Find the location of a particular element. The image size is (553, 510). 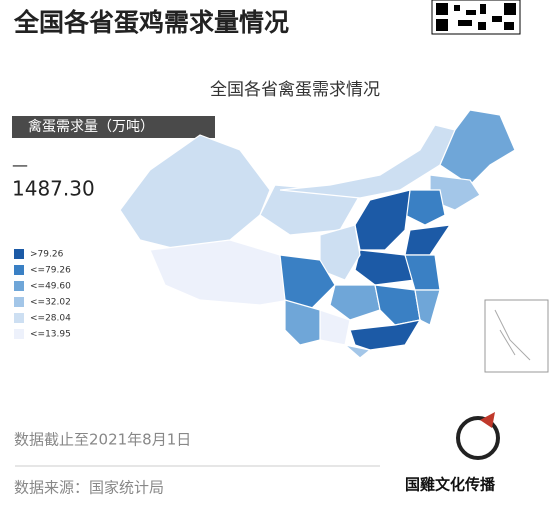

measure-label-box is located at coordinates (113, 127).